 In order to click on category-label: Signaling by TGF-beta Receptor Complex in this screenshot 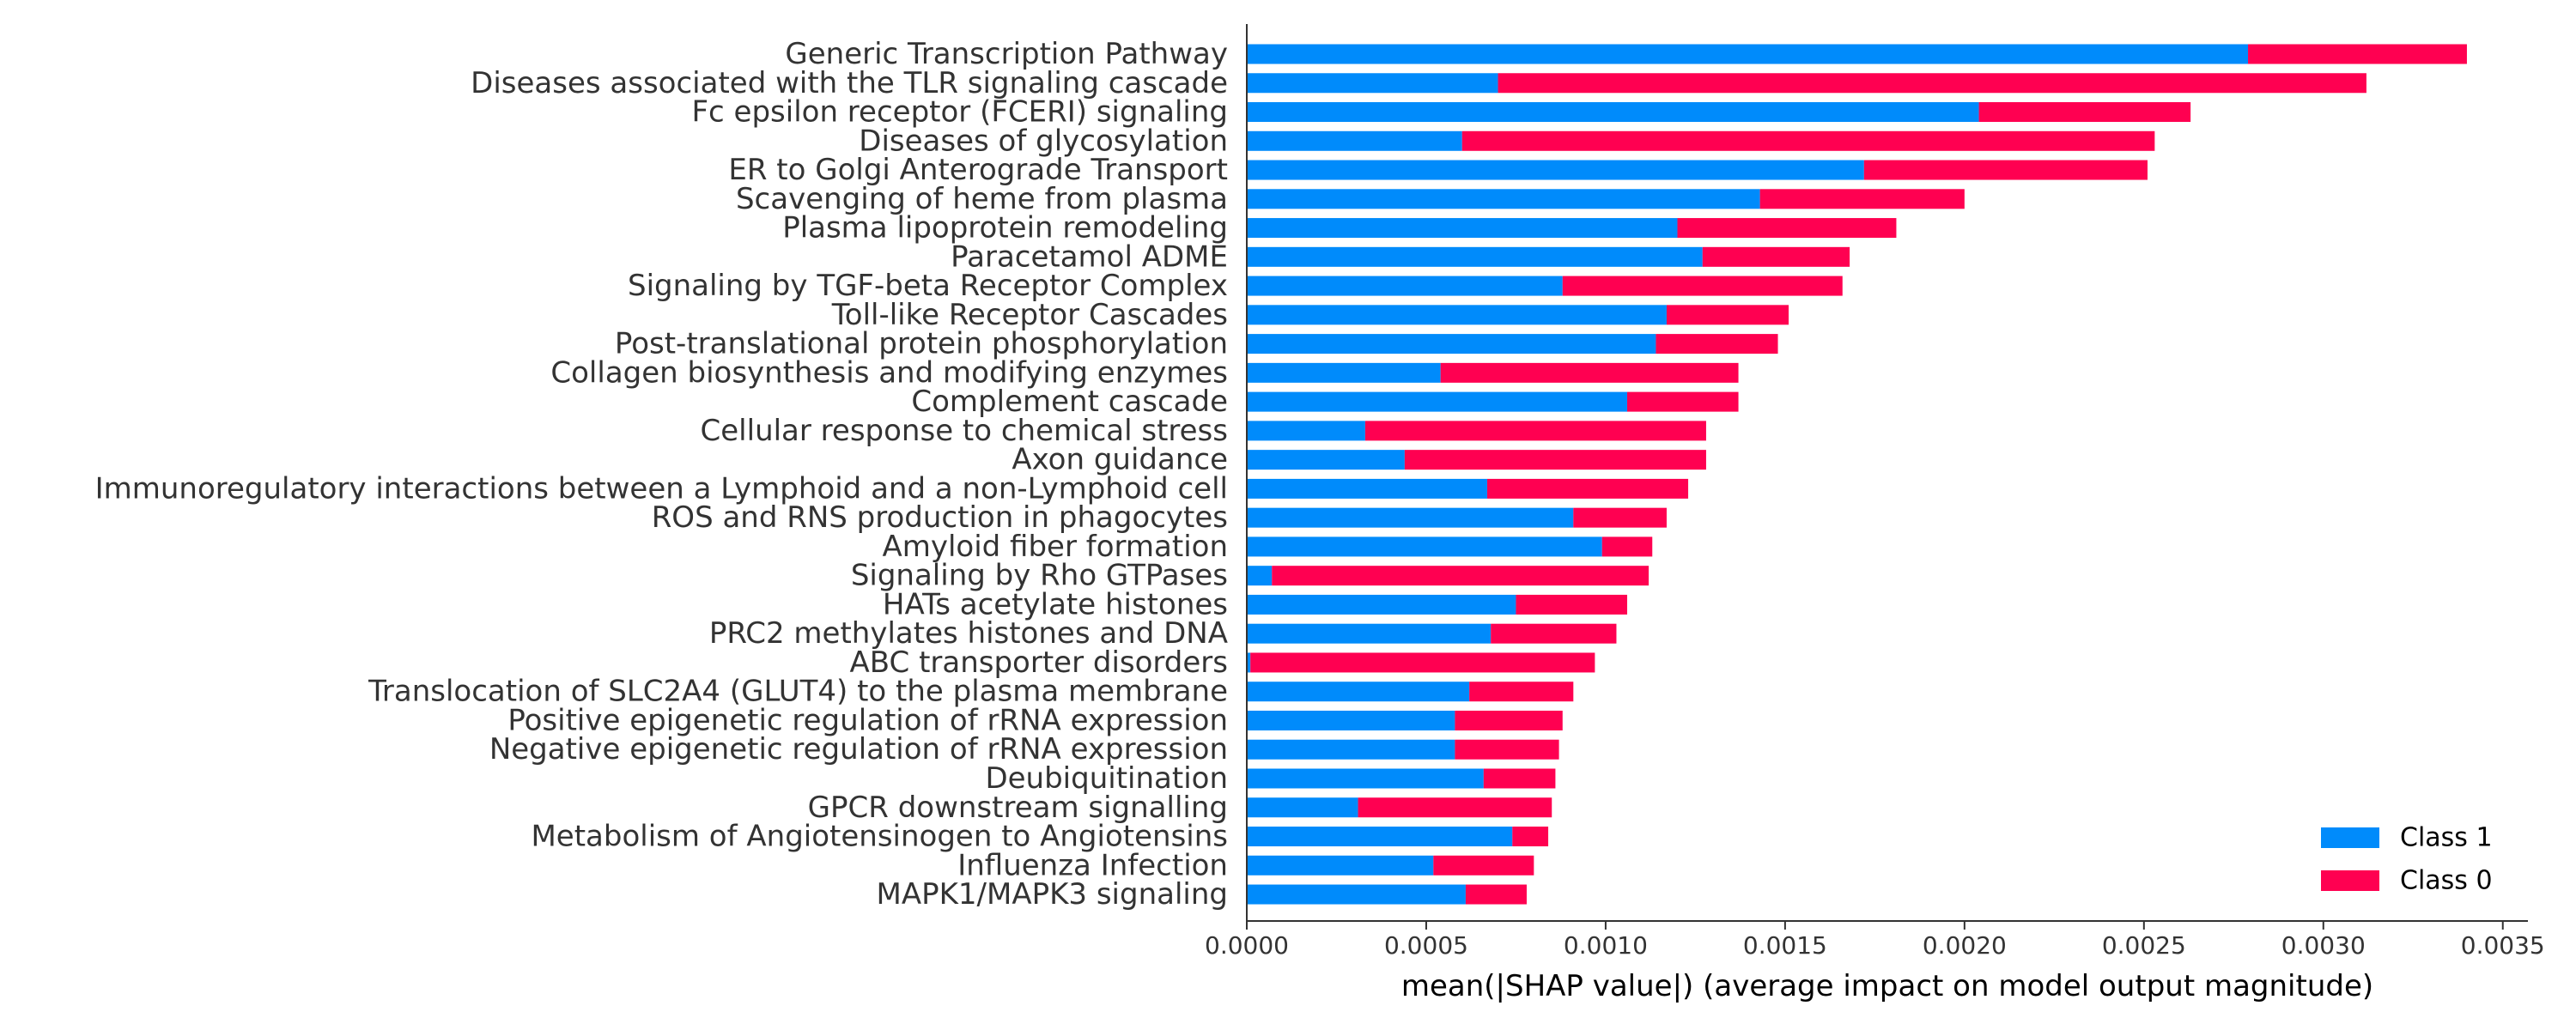, I will do `click(928, 286)`.